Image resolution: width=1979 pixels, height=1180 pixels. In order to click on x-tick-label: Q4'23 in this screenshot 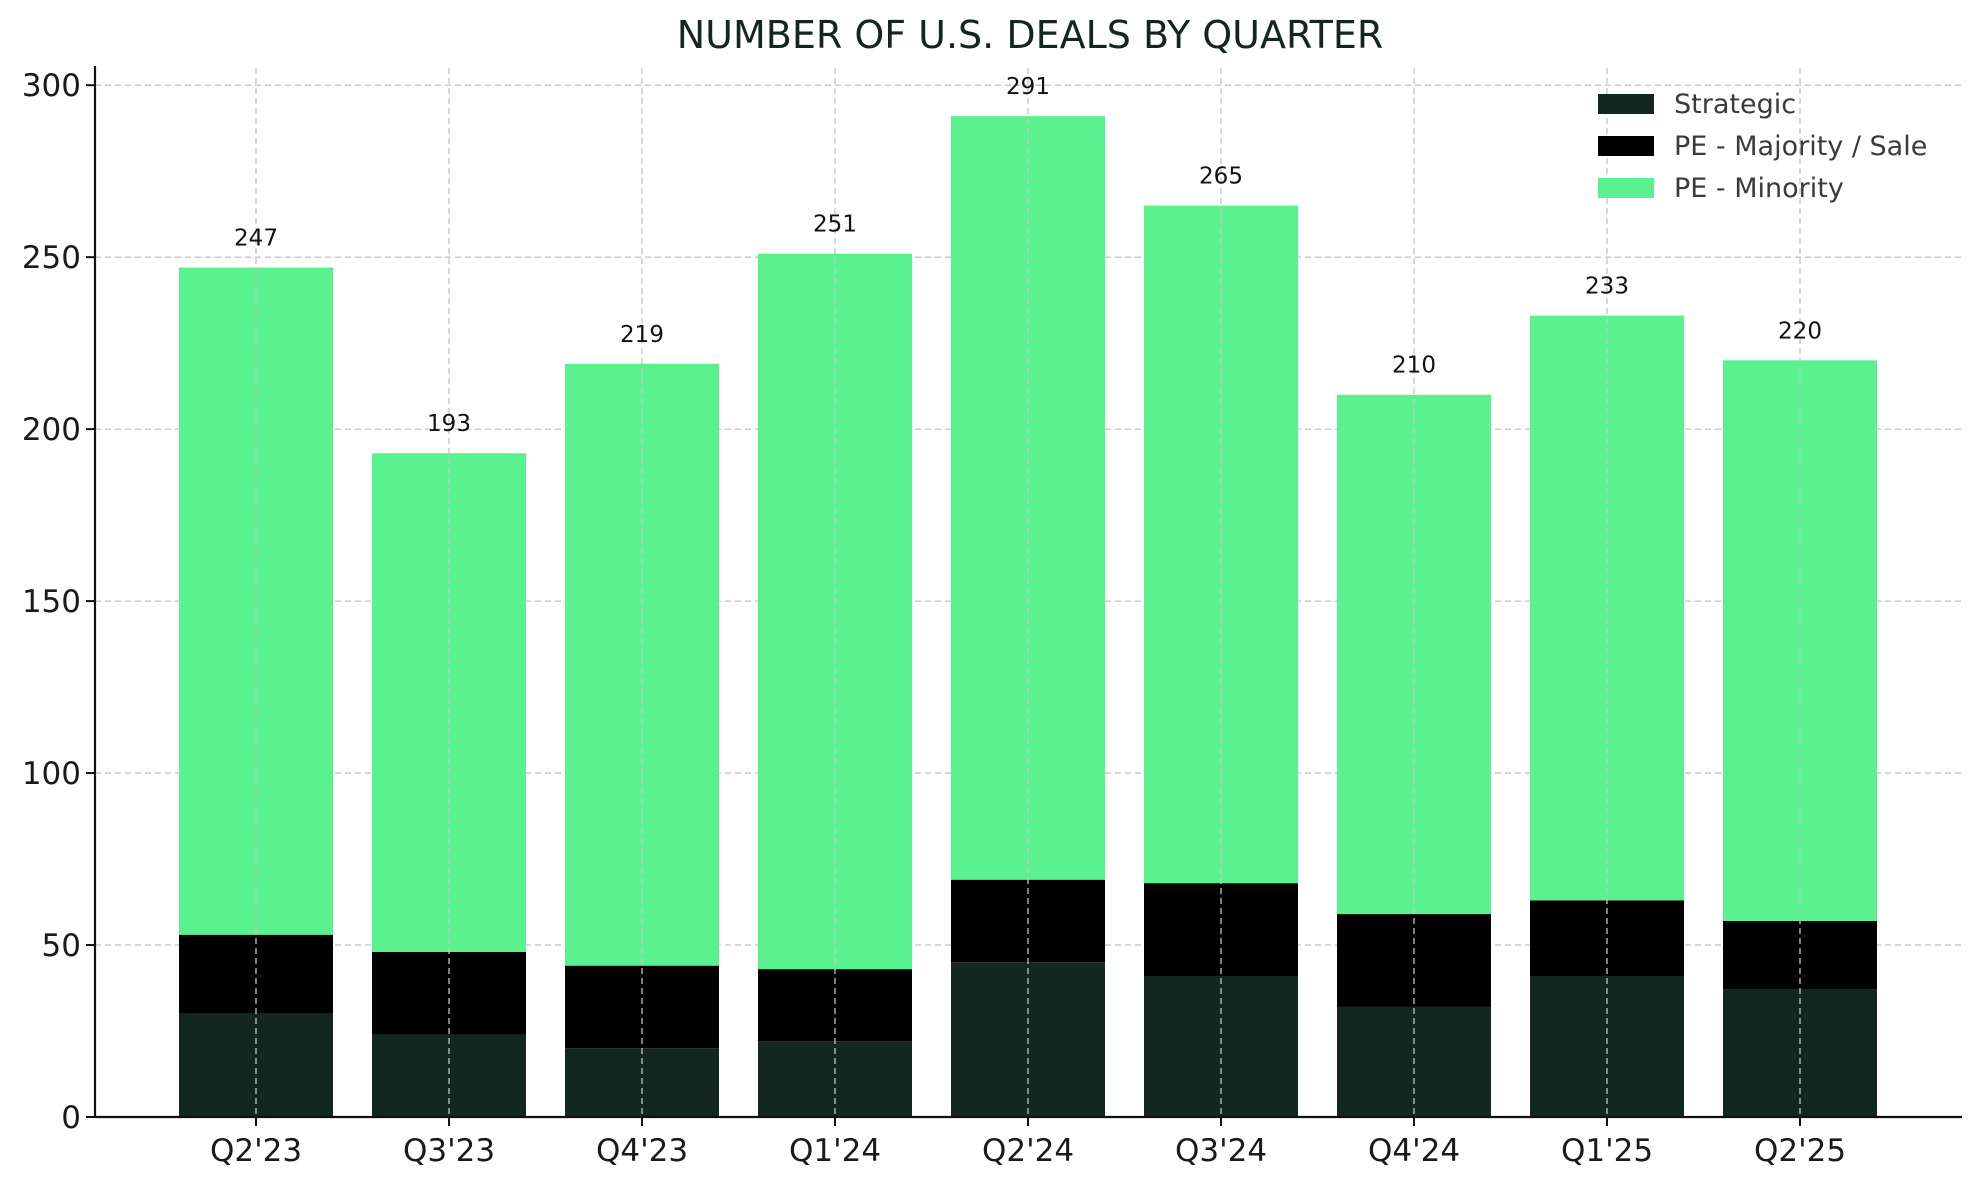, I will do `click(642, 1151)`.